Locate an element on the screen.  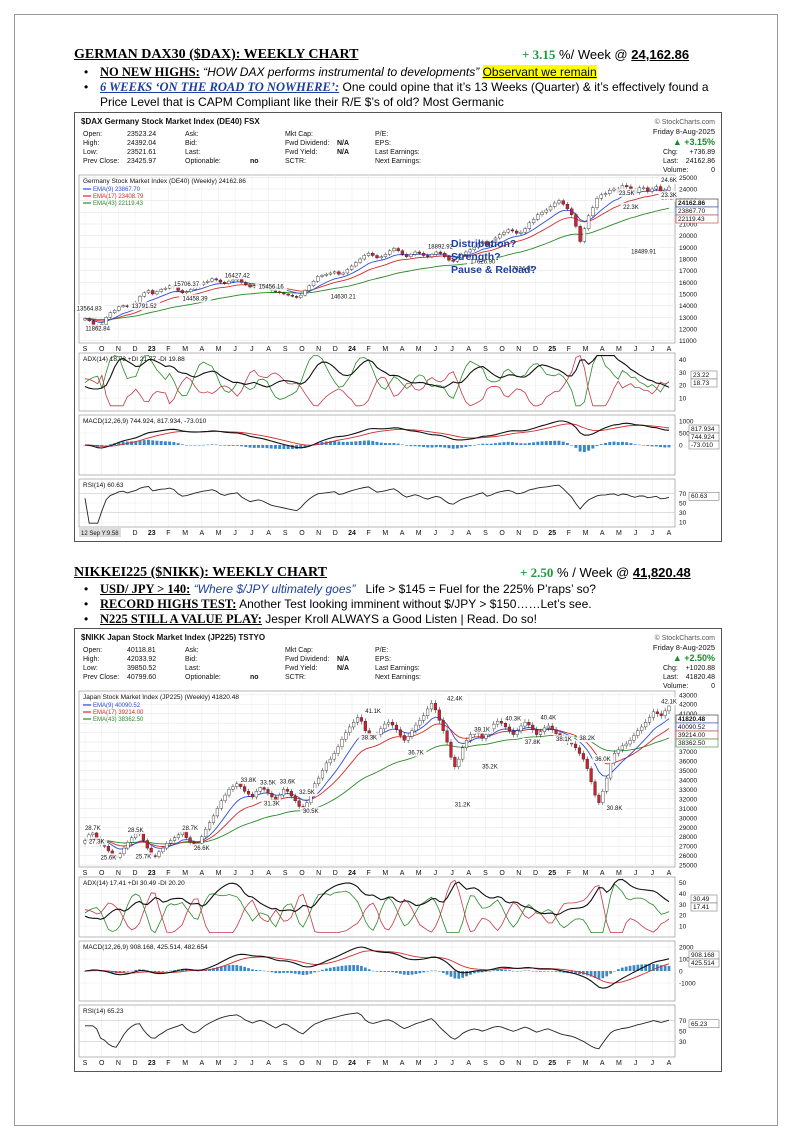
bottom-x-tick-label: O is located at coordinates (102, 1063).